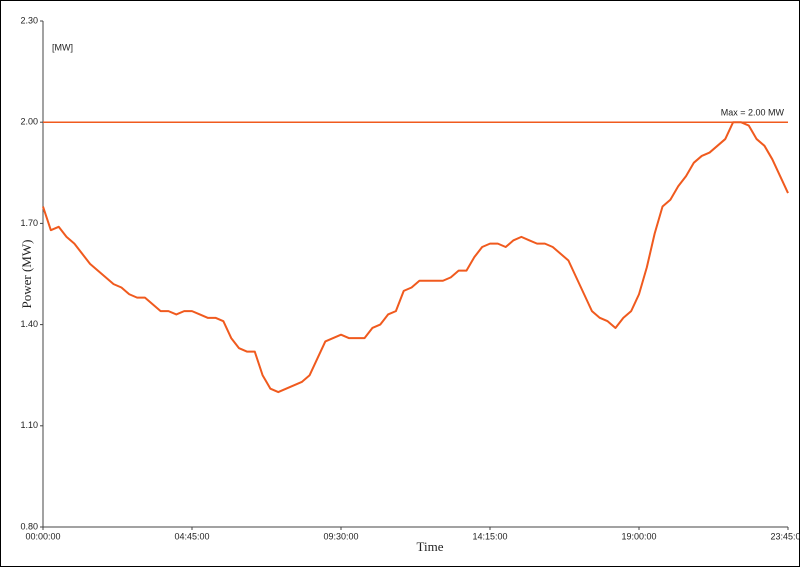 The width and height of the screenshot is (800, 567). What do you see at coordinates (340, 536) in the screenshot?
I see `x-tick-label: 09:30:00` at bounding box center [340, 536].